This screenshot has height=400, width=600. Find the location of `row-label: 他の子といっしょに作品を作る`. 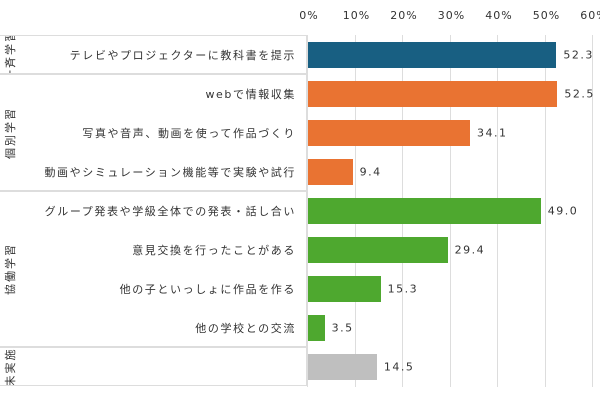

row-label: 他の子といっしょに作品を作る is located at coordinates (207, 289).